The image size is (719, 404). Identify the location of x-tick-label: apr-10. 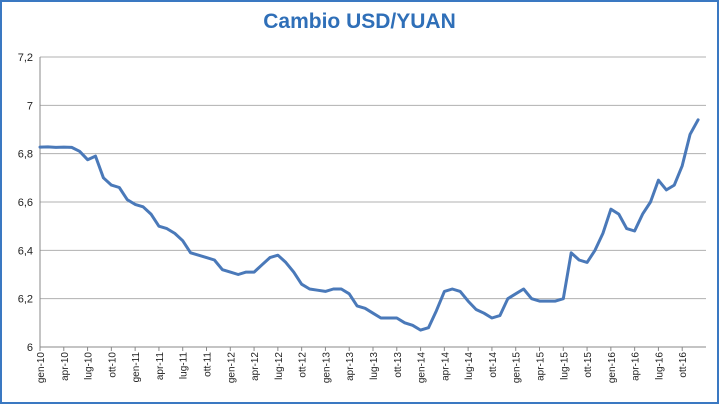
(65, 366).